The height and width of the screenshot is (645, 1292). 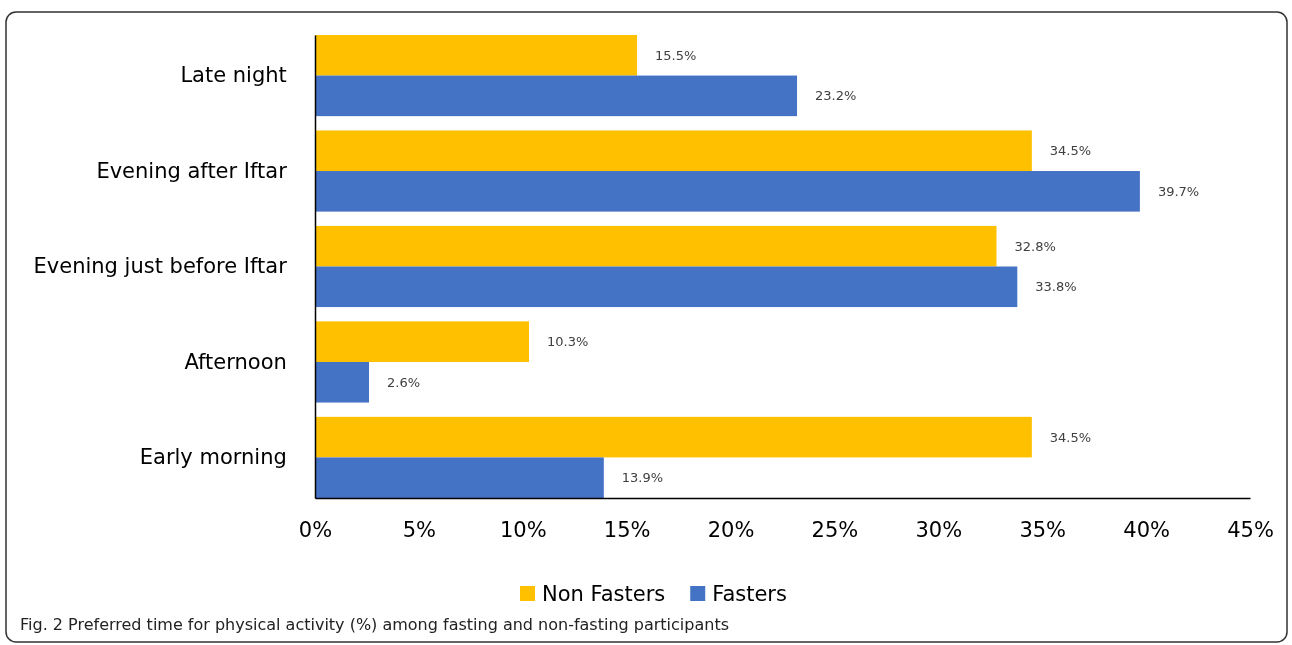 I want to click on data-label: 15.5%, so click(x=676, y=55).